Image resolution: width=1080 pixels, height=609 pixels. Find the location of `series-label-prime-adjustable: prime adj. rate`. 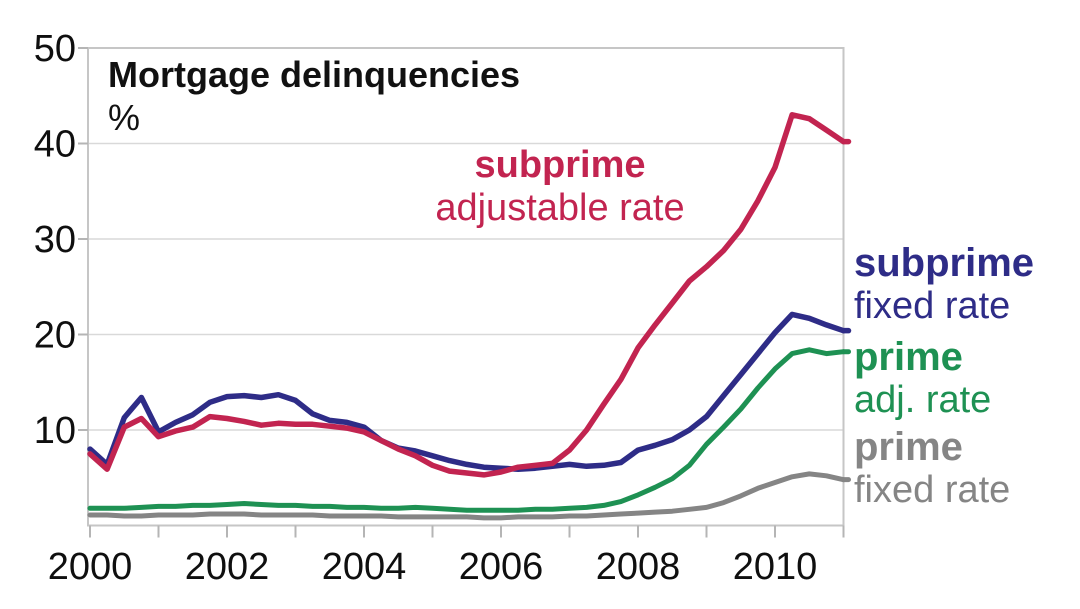

series-label-prime-adjustable: prime adj. rate is located at coordinates (922, 379).